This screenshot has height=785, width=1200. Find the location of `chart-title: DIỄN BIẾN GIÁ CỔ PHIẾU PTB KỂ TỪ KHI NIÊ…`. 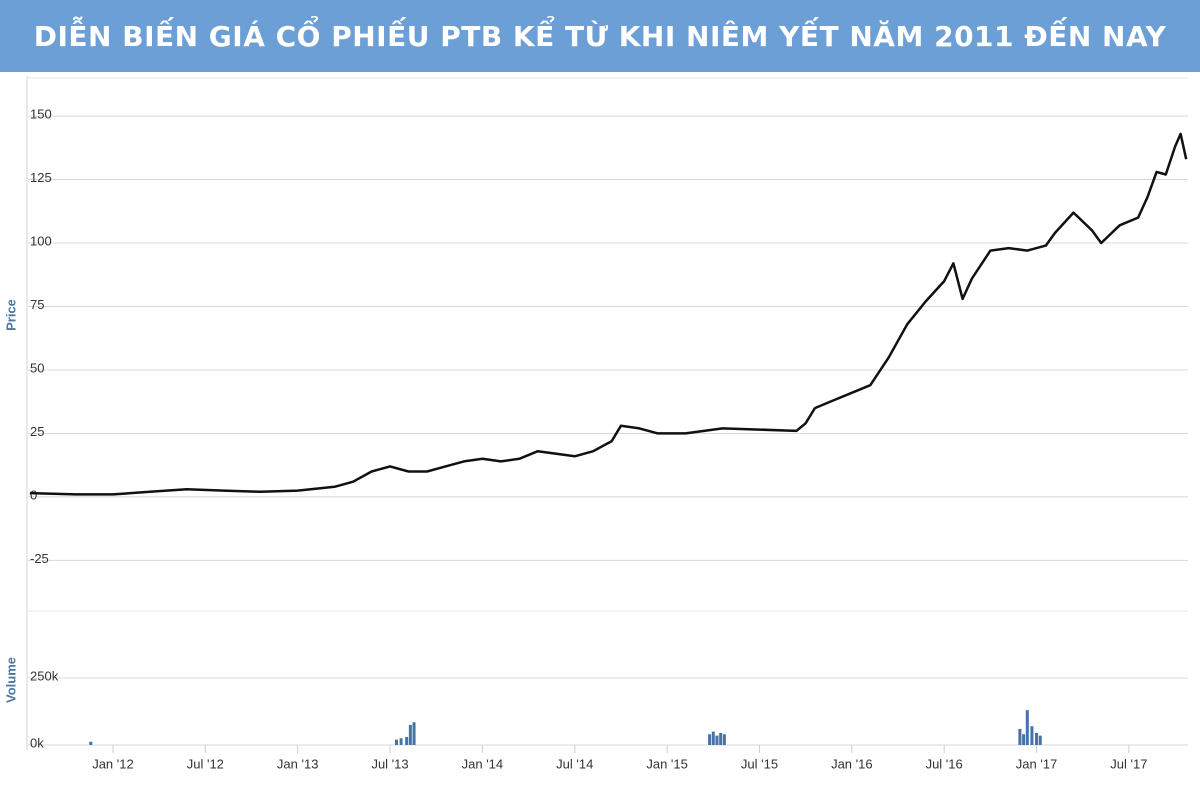

chart-title: DIỄN BIẾN GIÁ CỔ PHIẾU PTB KỂ TỪ KHI NIÊ… is located at coordinates (600, 36).